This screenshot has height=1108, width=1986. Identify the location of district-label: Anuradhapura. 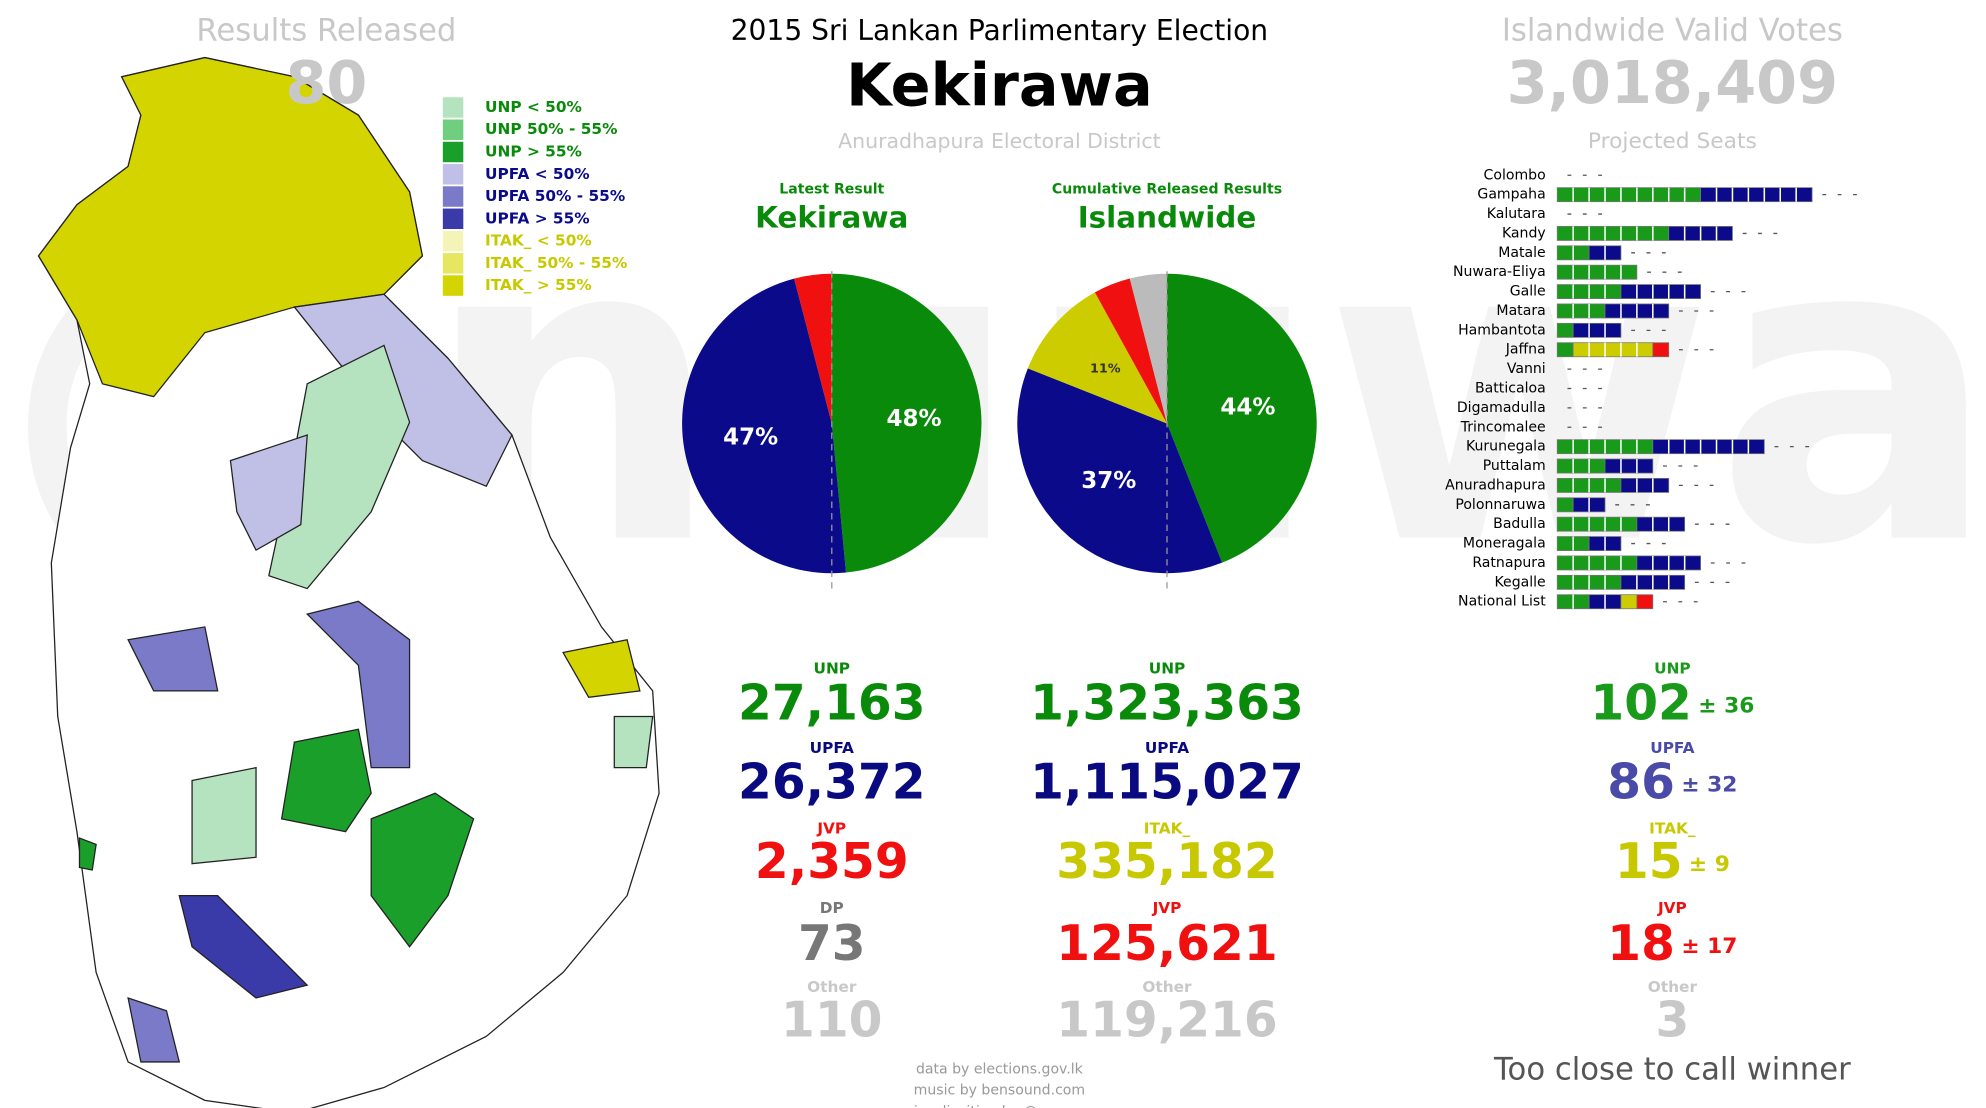
(1495, 485).